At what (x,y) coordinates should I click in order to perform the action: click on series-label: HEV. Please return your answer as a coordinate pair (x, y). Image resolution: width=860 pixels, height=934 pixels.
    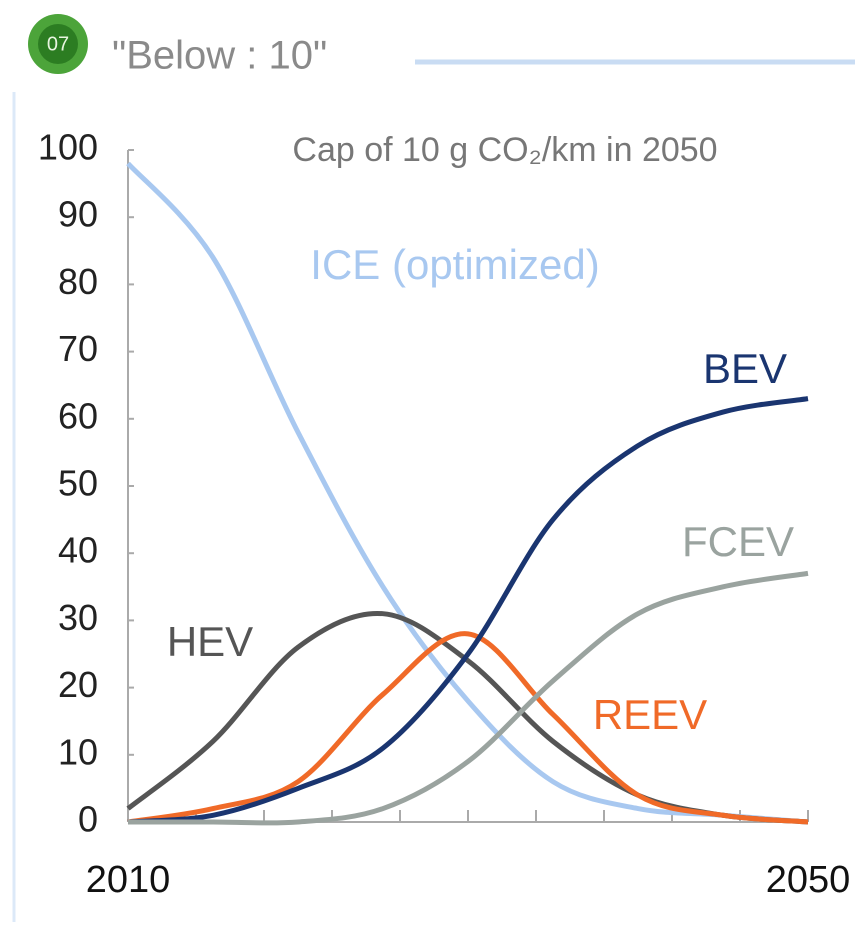
    Looking at the image, I should click on (210, 641).